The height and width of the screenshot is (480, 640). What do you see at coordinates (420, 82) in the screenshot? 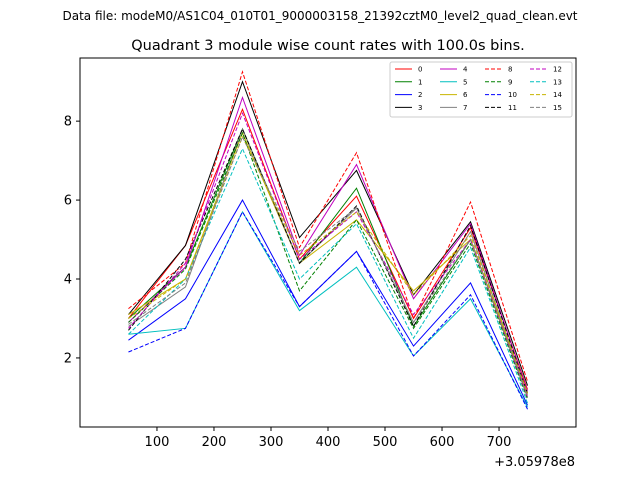
I see `legend-label-1: 1` at bounding box center [420, 82].